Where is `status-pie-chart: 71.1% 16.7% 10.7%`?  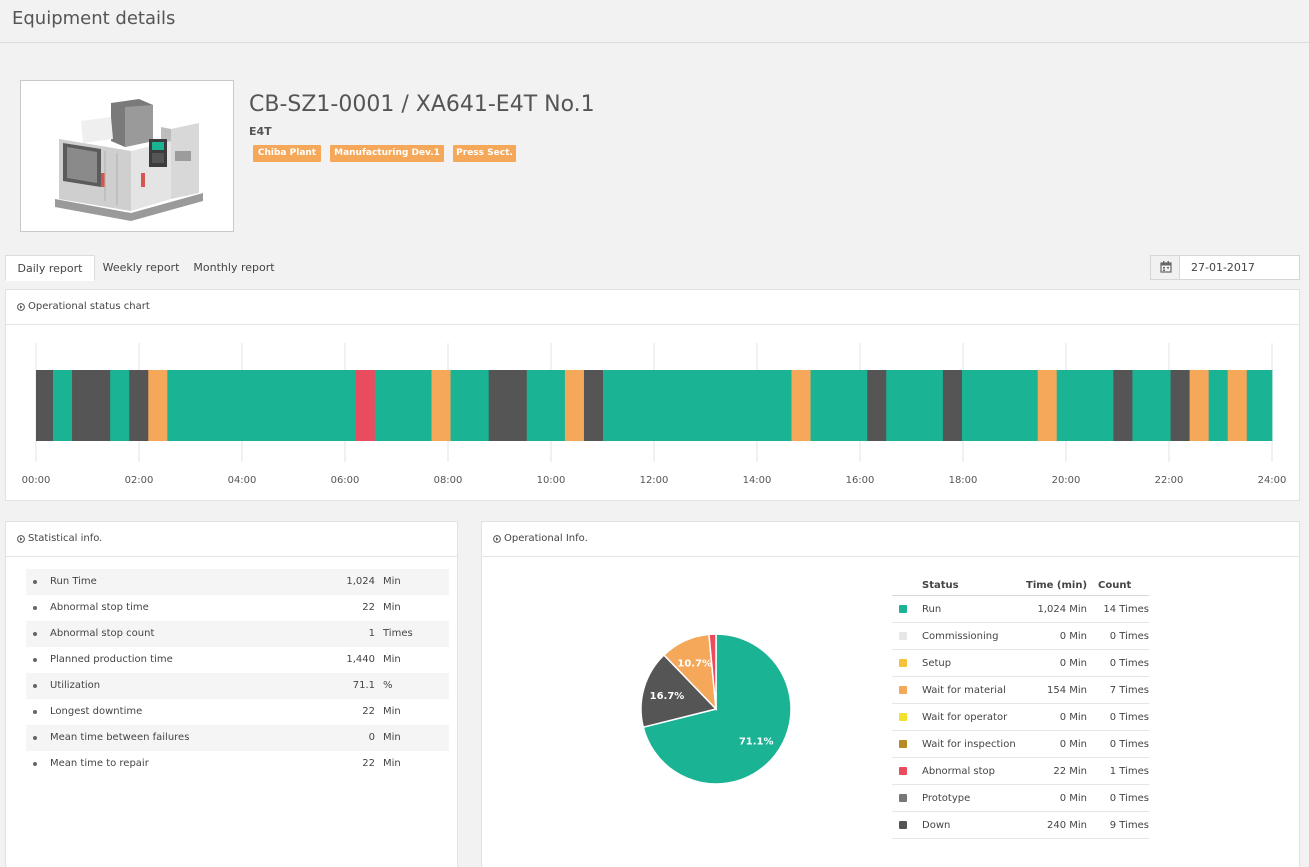
status-pie-chart: 71.1% 16.7% 10.7% is located at coordinates (716, 709).